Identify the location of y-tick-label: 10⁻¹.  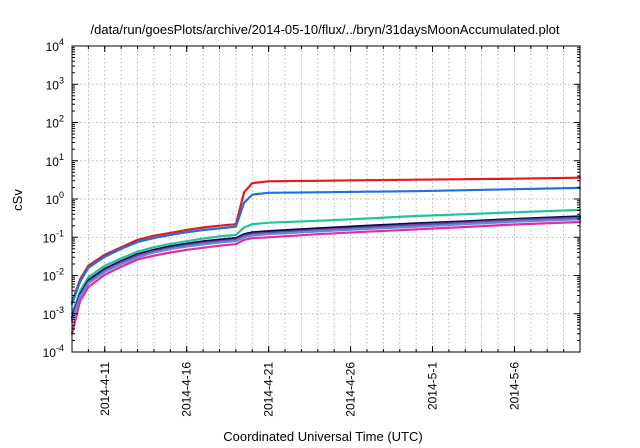
(53, 236).